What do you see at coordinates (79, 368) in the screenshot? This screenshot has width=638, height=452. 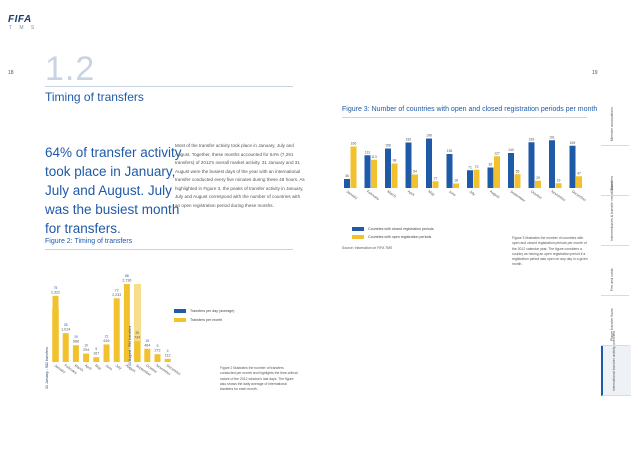 I see `figure2-month-label: March` at bounding box center [79, 368].